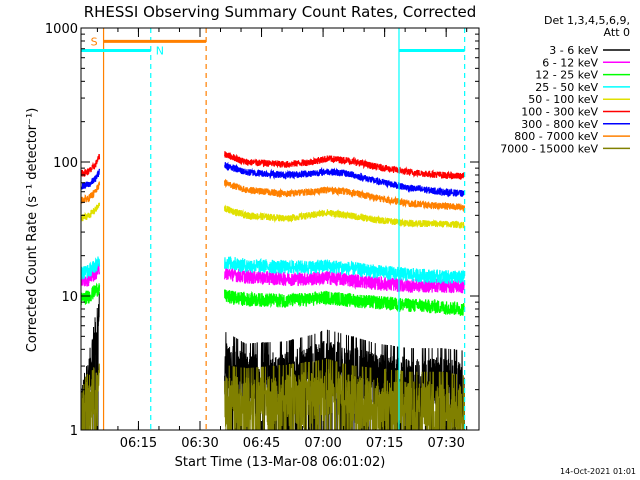  Describe the element at coordinates (563, 99) in the screenshot. I see `legend-label: 50 - 100 keV` at that location.